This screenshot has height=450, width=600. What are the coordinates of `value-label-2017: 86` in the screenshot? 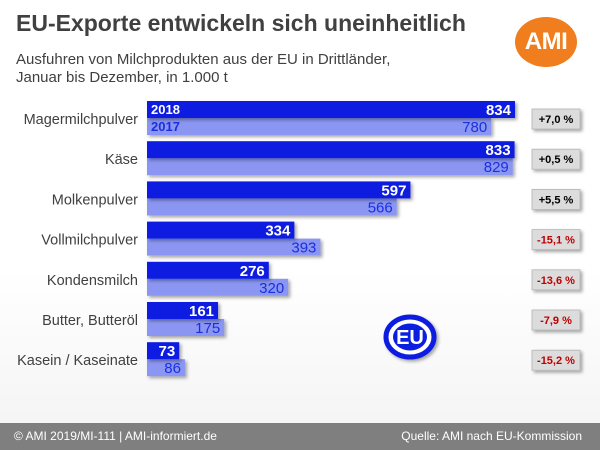 It's located at (172, 368).